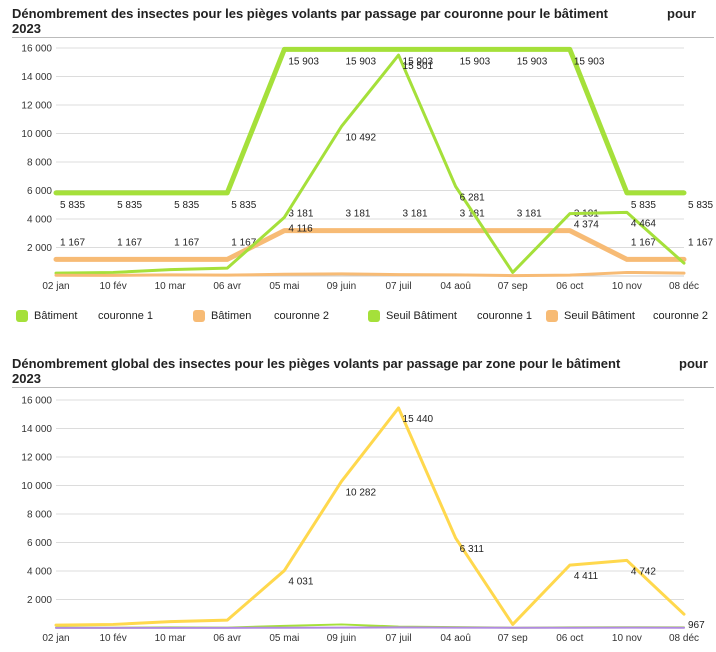 The width and height of the screenshot is (716, 652). I want to click on data-label: 4 742, so click(643, 571).